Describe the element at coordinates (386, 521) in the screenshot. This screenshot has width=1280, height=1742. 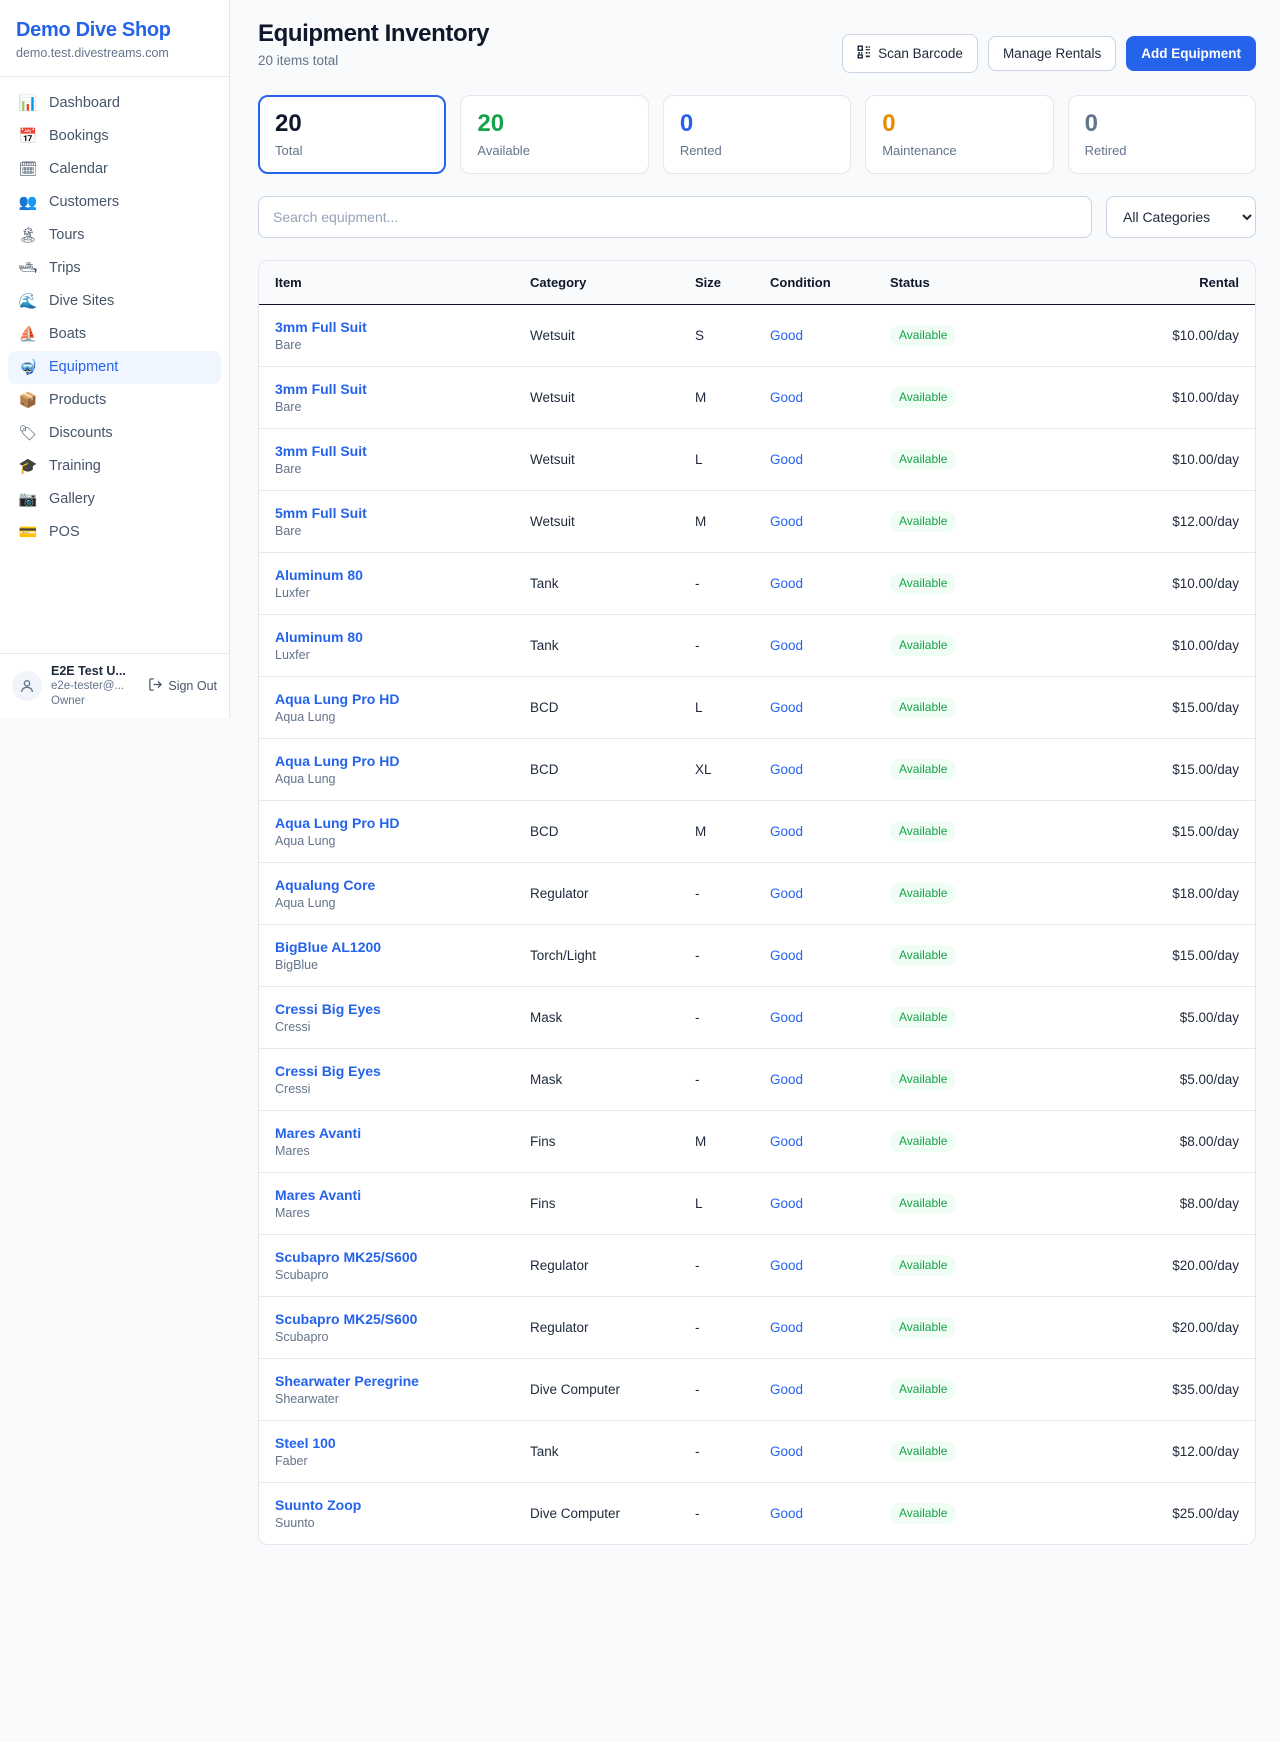
I see `cell-item: 5mm Full Suit Bare` at that location.